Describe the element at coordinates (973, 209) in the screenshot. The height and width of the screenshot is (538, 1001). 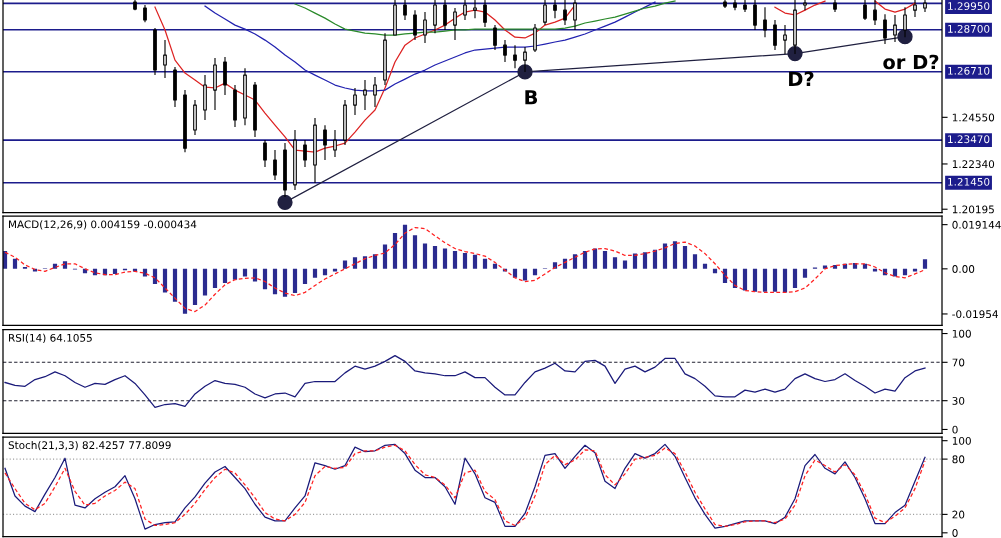
I see `y-tick-label: 1.20195` at that location.